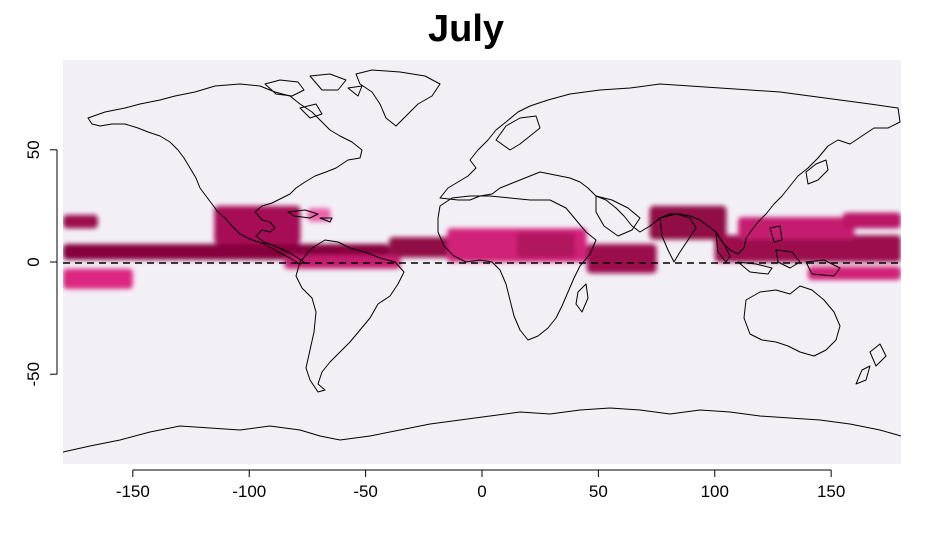  What do you see at coordinates (831, 491) in the screenshot?
I see `x-tick-label: 150` at bounding box center [831, 491].